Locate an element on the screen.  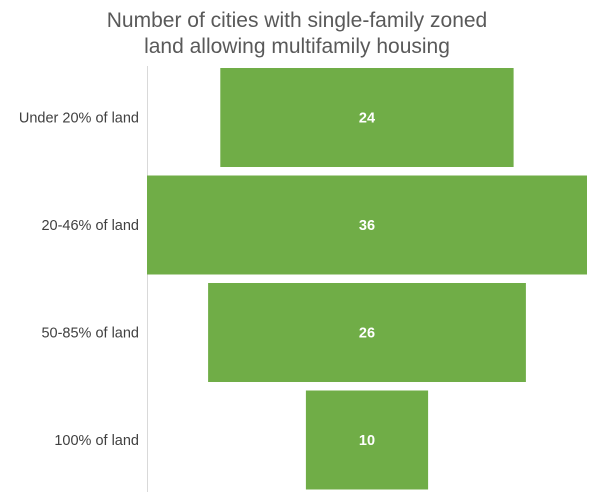
data-label-1: 36 is located at coordinates (367, 226).